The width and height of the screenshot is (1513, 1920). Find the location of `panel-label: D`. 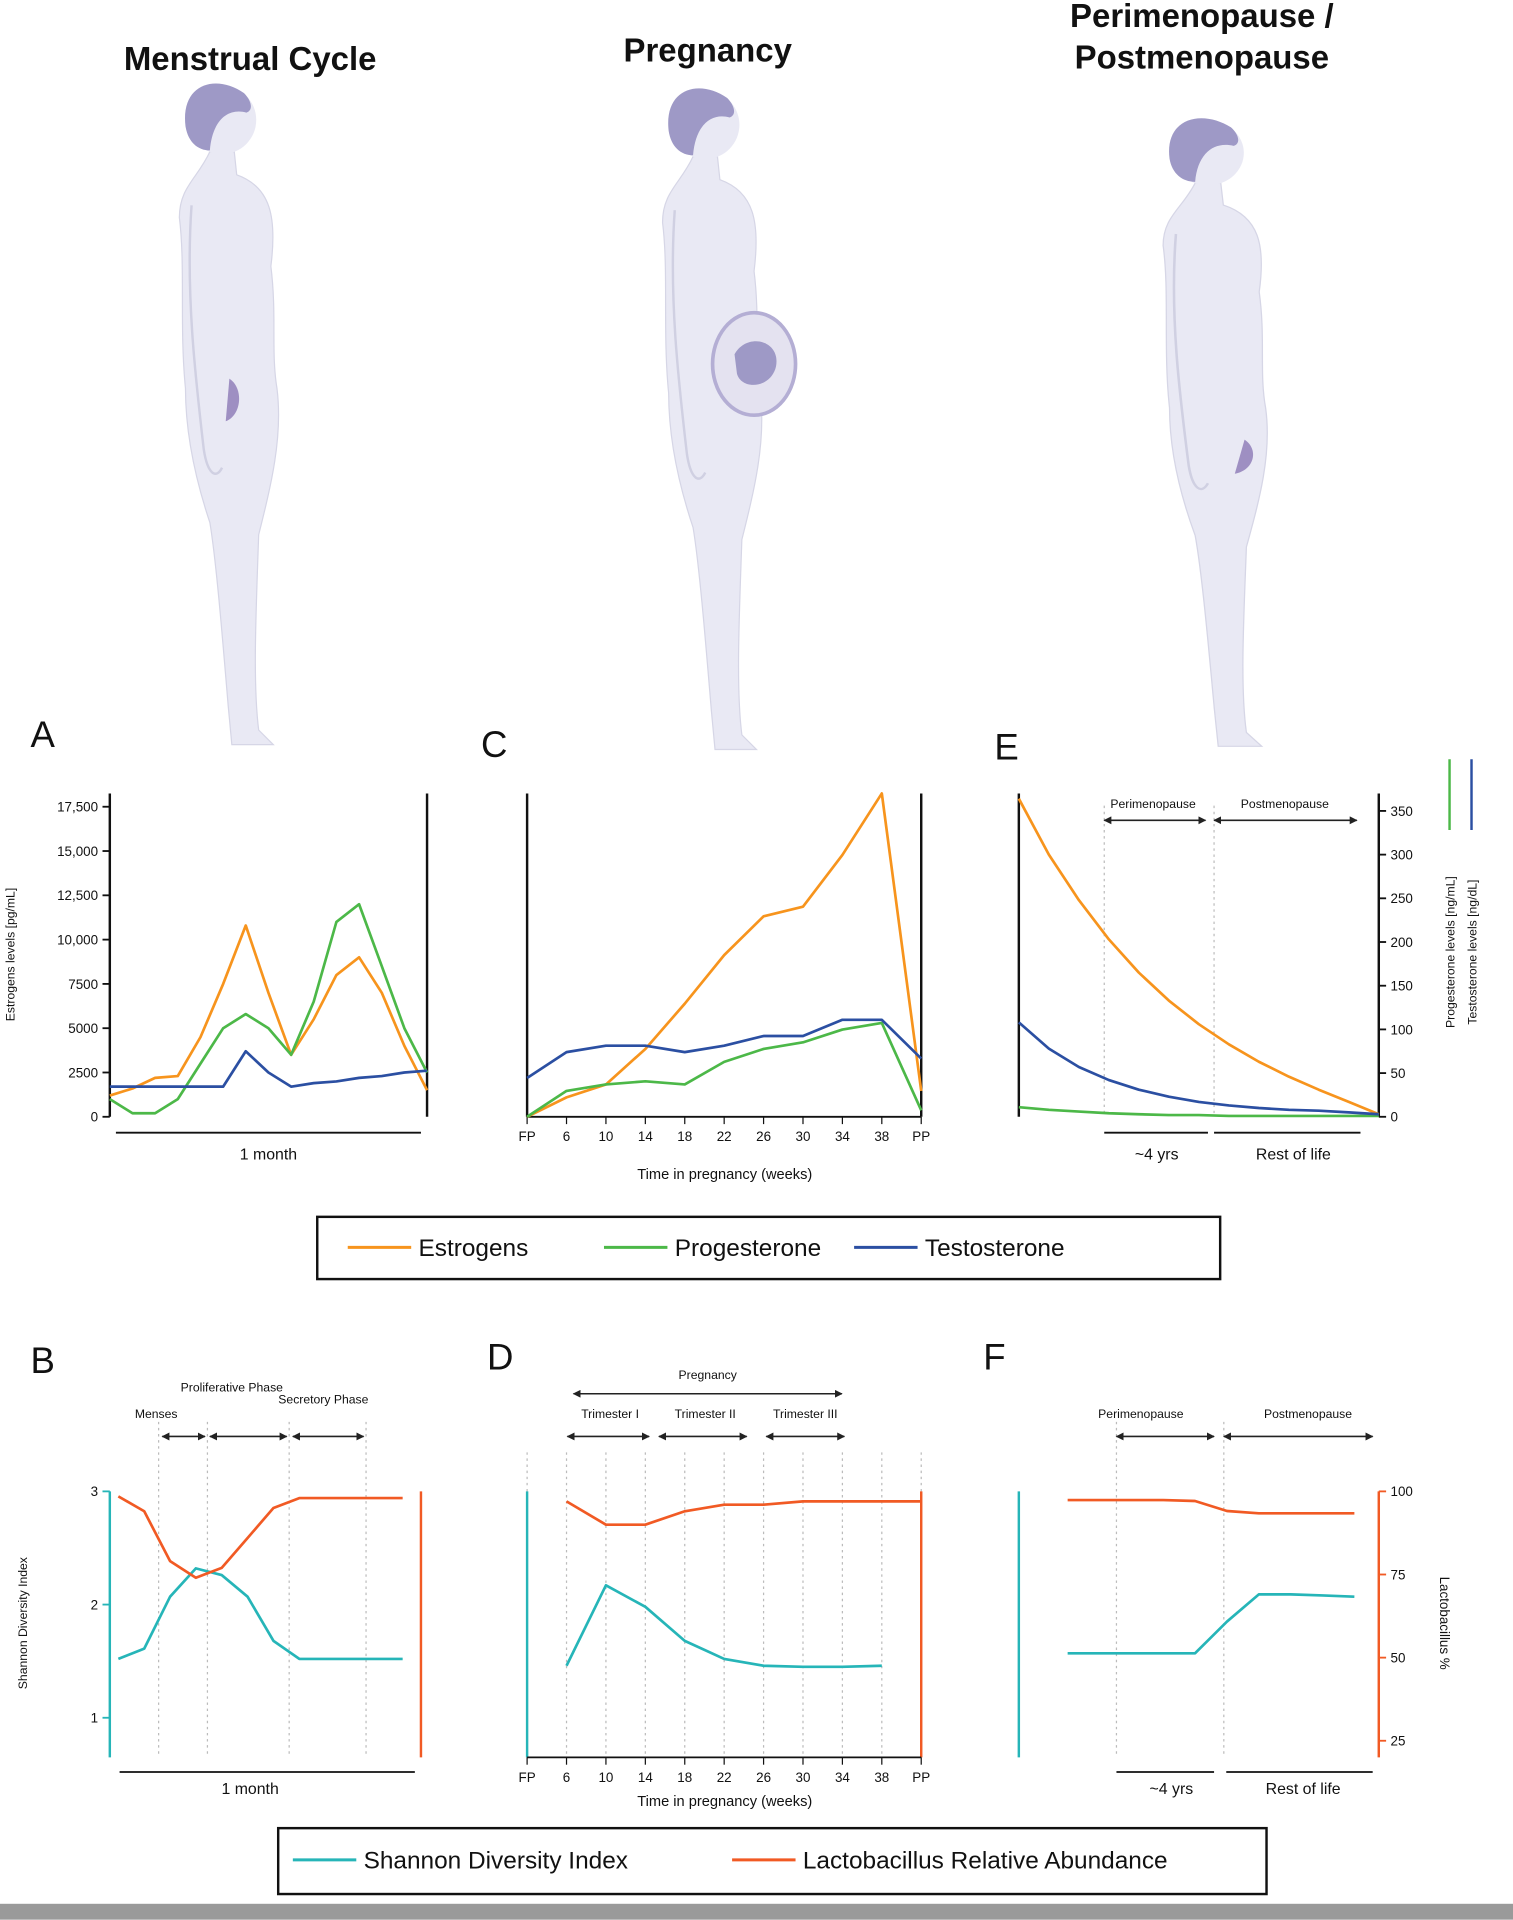

panel-label: D is located at coordinates (500, 1356).